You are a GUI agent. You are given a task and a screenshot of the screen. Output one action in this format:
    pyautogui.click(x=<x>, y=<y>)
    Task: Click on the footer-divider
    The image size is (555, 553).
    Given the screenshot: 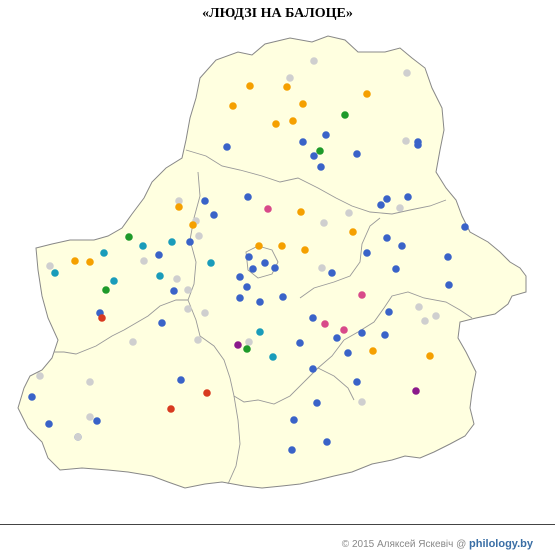 What is the action you would take?
    pyautogui.click(x=277, y=524)
    